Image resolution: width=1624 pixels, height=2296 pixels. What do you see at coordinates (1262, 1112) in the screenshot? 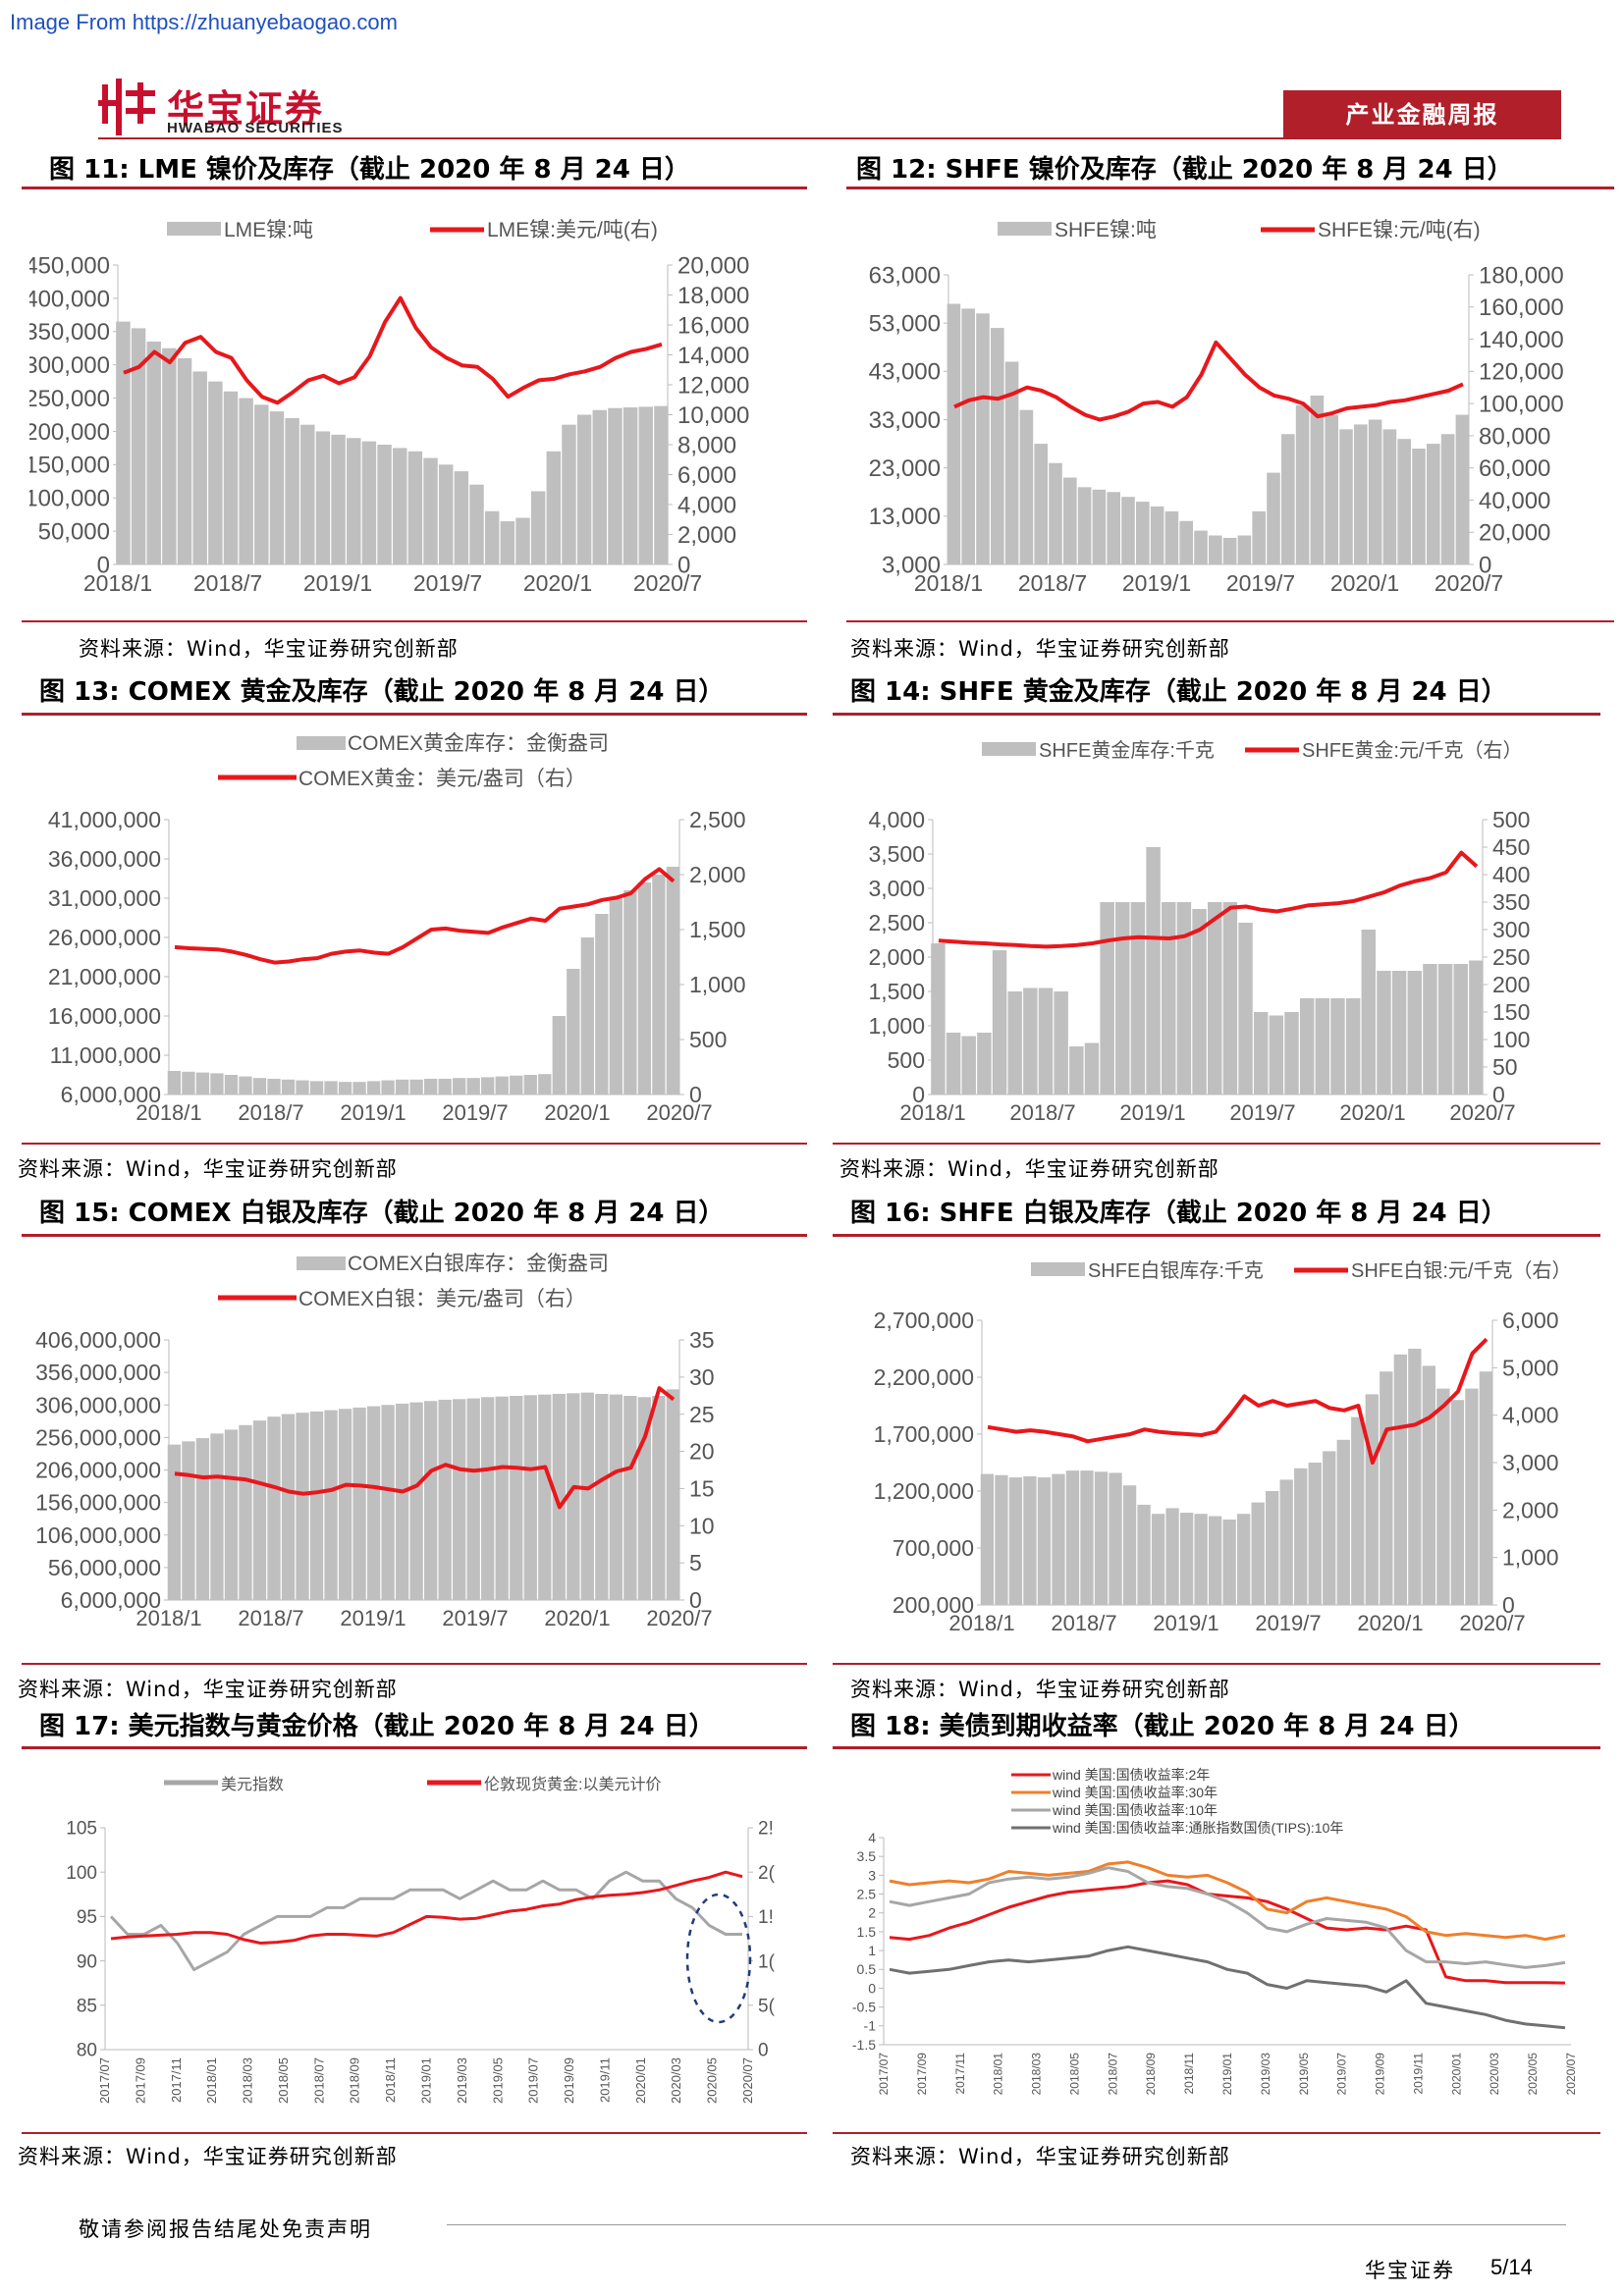
I see `x-tick-label: 2019/7` at bounding box center [1262, 1112].